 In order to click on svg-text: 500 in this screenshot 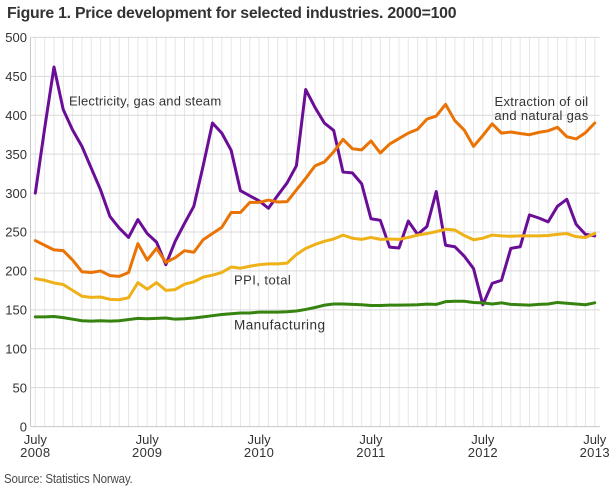, I will do `click(16, 37)`.